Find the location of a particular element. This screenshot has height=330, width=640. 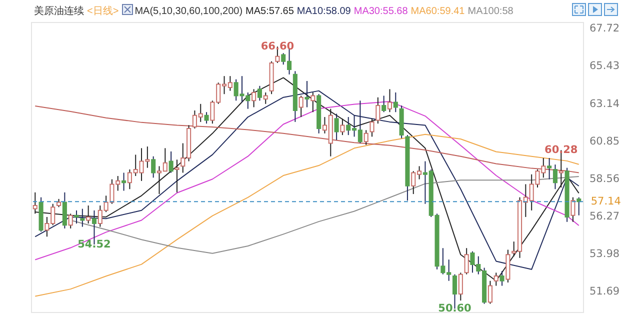

text: MA5:57.65 is located at coordinates (270, 11).